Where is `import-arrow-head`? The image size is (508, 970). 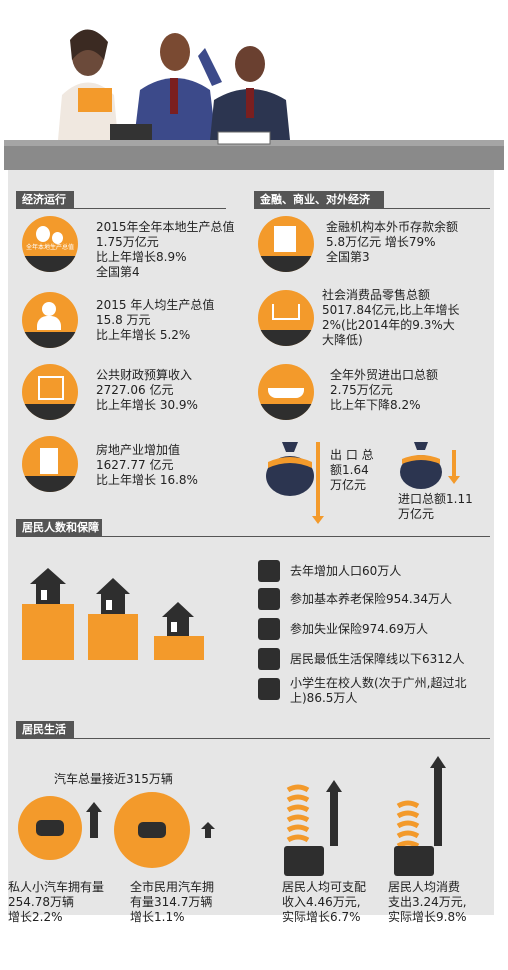
import-arrow-head is located at coordinates (454, 480).